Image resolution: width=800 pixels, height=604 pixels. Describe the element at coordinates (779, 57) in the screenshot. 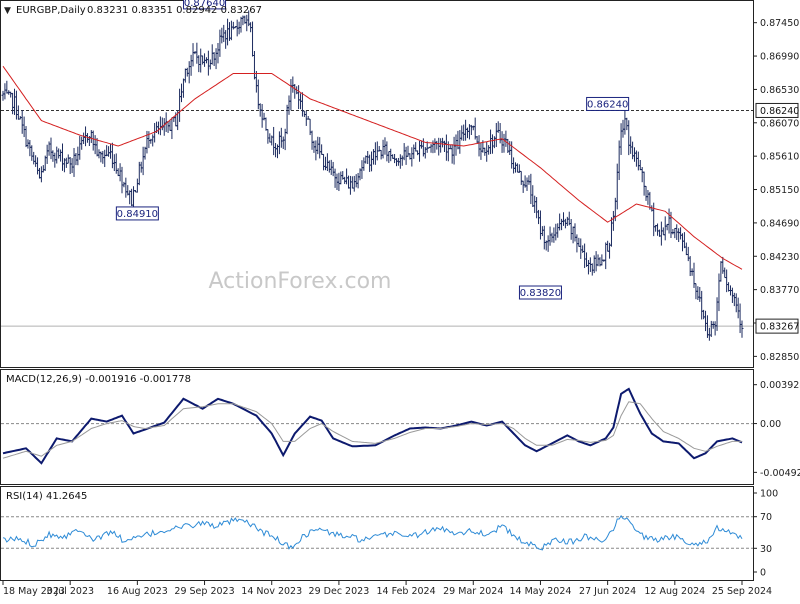

I see `price-axis-tick-label: 0.86990` at that location.